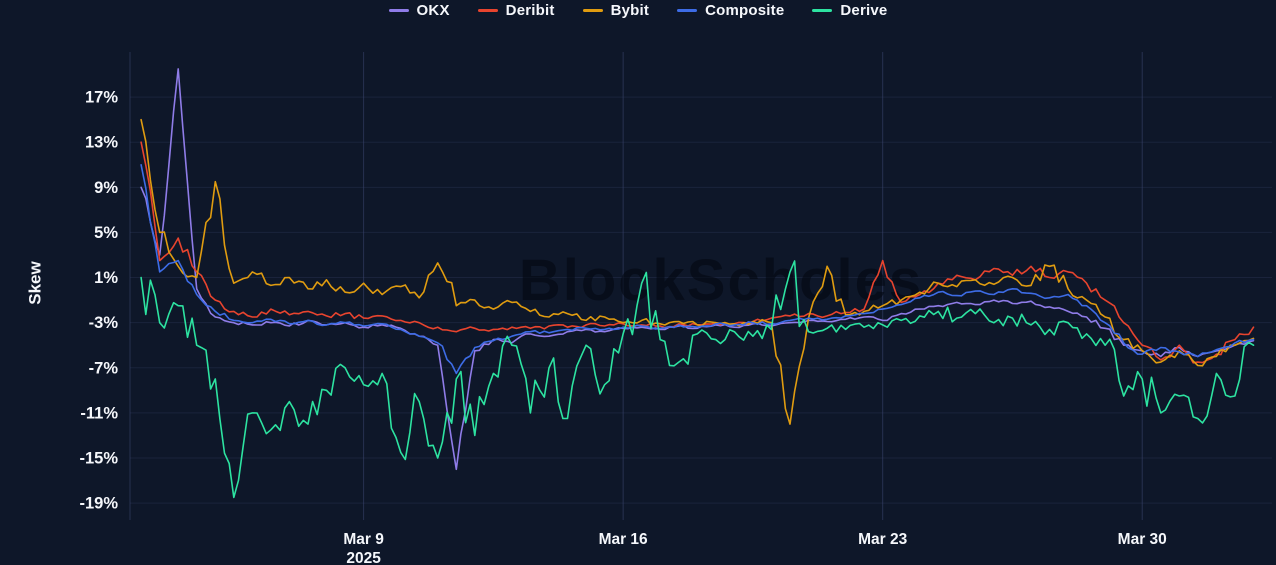 Image resolution: width=1276 pixels, height=565 pixels. I want to click on y-tick-label: 1%, so click(106, 278).